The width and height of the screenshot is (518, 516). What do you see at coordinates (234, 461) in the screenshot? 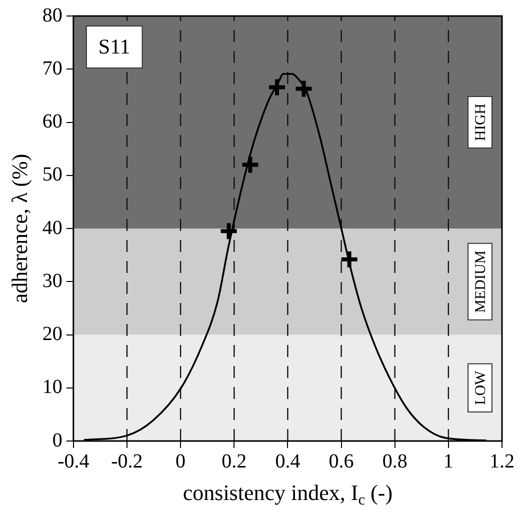
I see `x-tick-label: 0.2` at bounding box center [234, 461].